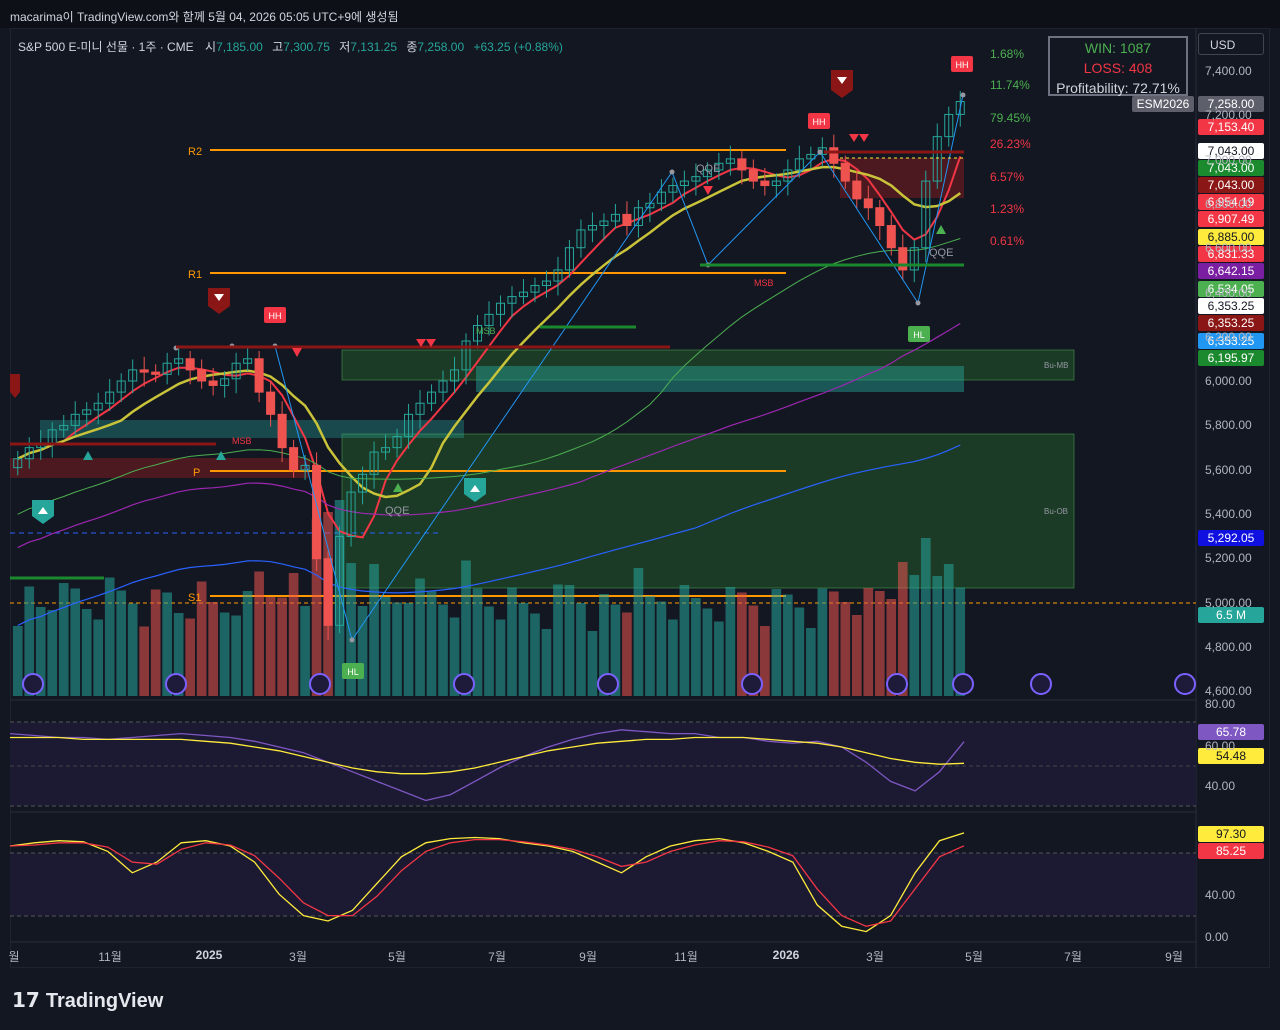 Image resolution: width=1280 pixels, height=1030 pixels. Describe the element at coordinates (686, 957) in the screenshot. I see `time-tick-label: 11월` at that location.